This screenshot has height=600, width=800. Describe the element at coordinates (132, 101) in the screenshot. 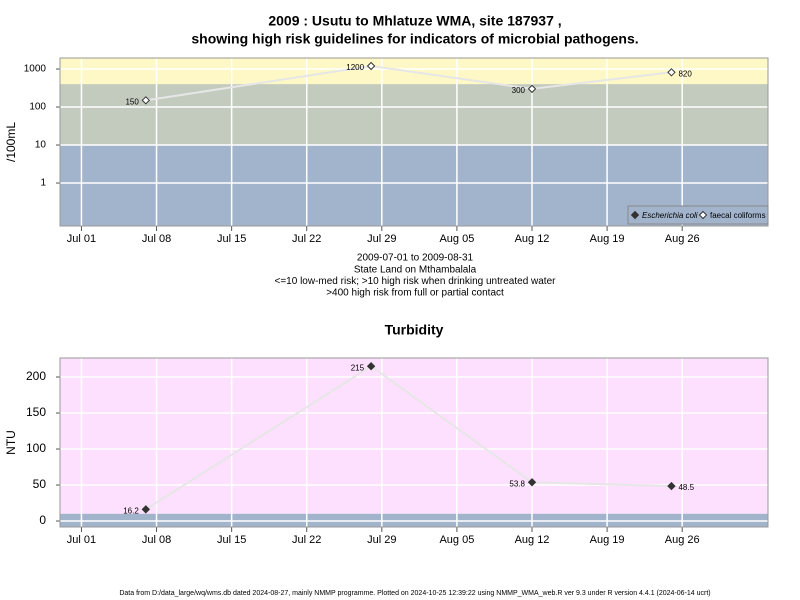

I see `data-label: 150` at that location.